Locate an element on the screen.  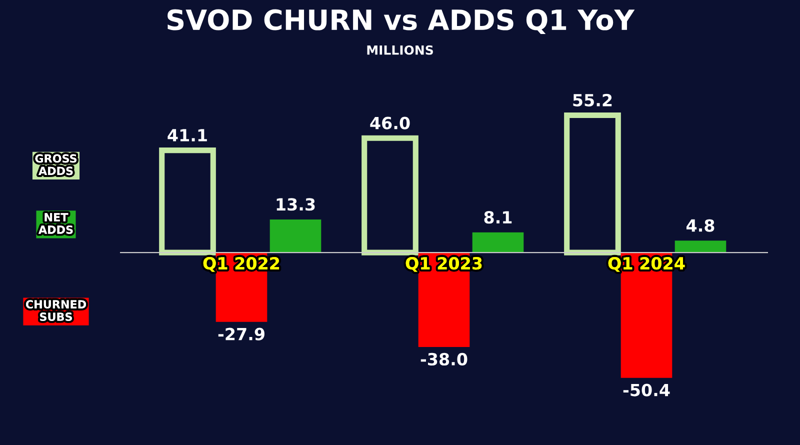
chart-subtitle: MILLIONS is located at coordinates (400, 50).